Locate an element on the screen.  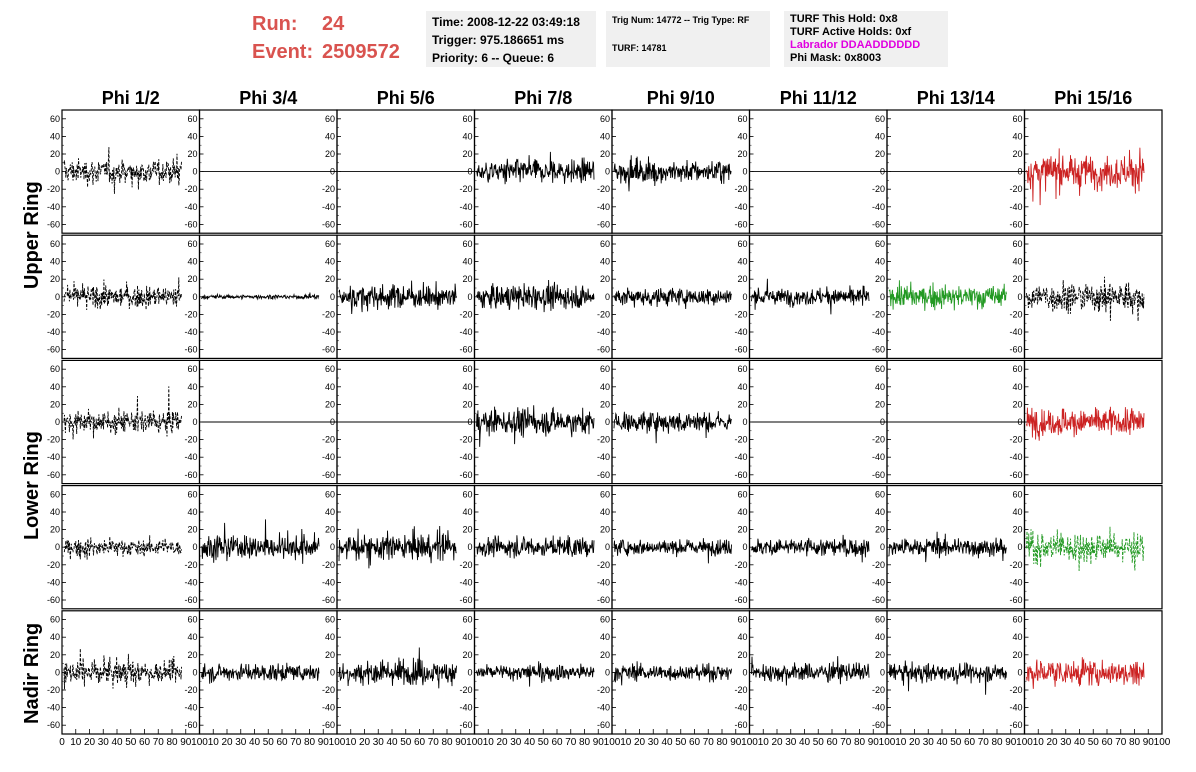
xtick-label: 40 is located at coordinates (1080, 742).